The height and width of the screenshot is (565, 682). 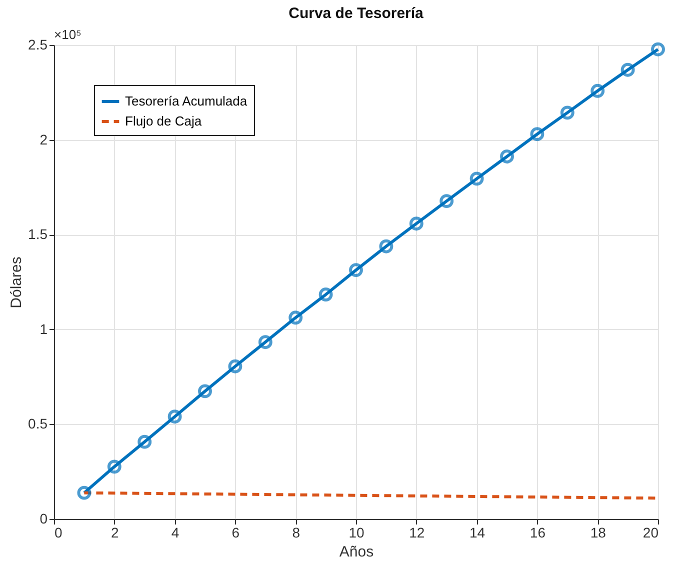 What do you see at coordinates (356, 552) in the screenshot?
I see `x-axis-title: Años` at bounding box center [356, 552].